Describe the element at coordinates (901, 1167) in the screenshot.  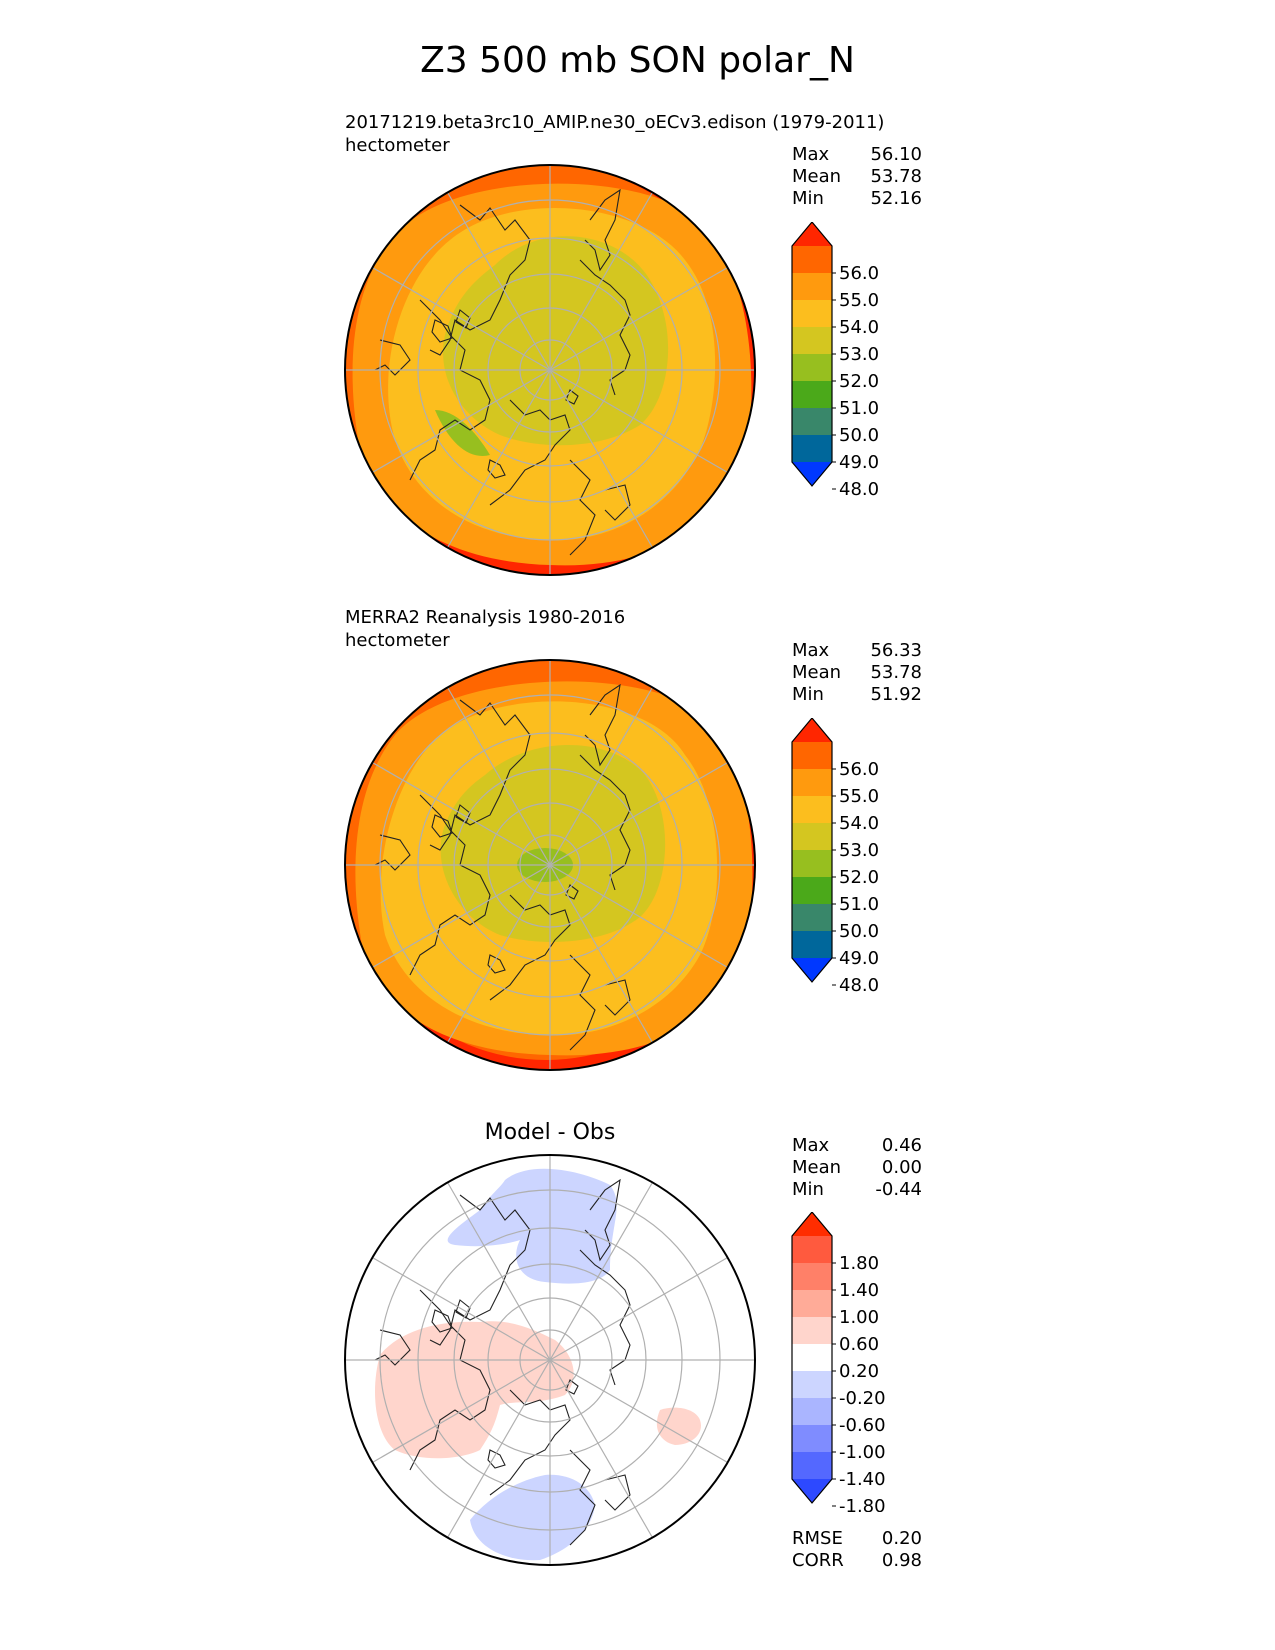
I see `stat-value: 0.00` at that location.